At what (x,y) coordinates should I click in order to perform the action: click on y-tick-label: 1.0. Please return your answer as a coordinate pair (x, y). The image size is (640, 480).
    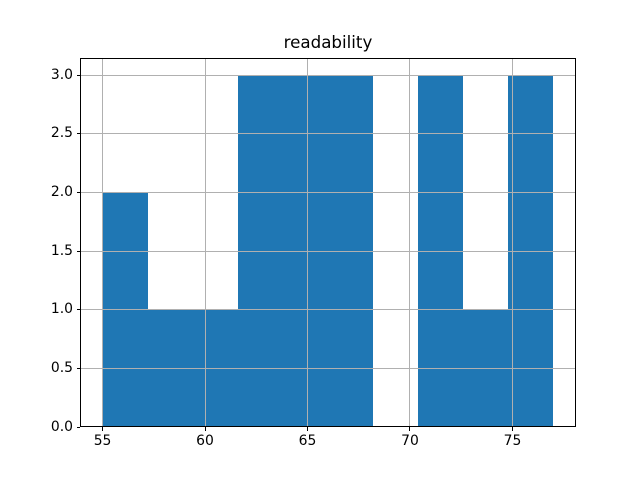
    Looking at the image, I should click on (61, 309).